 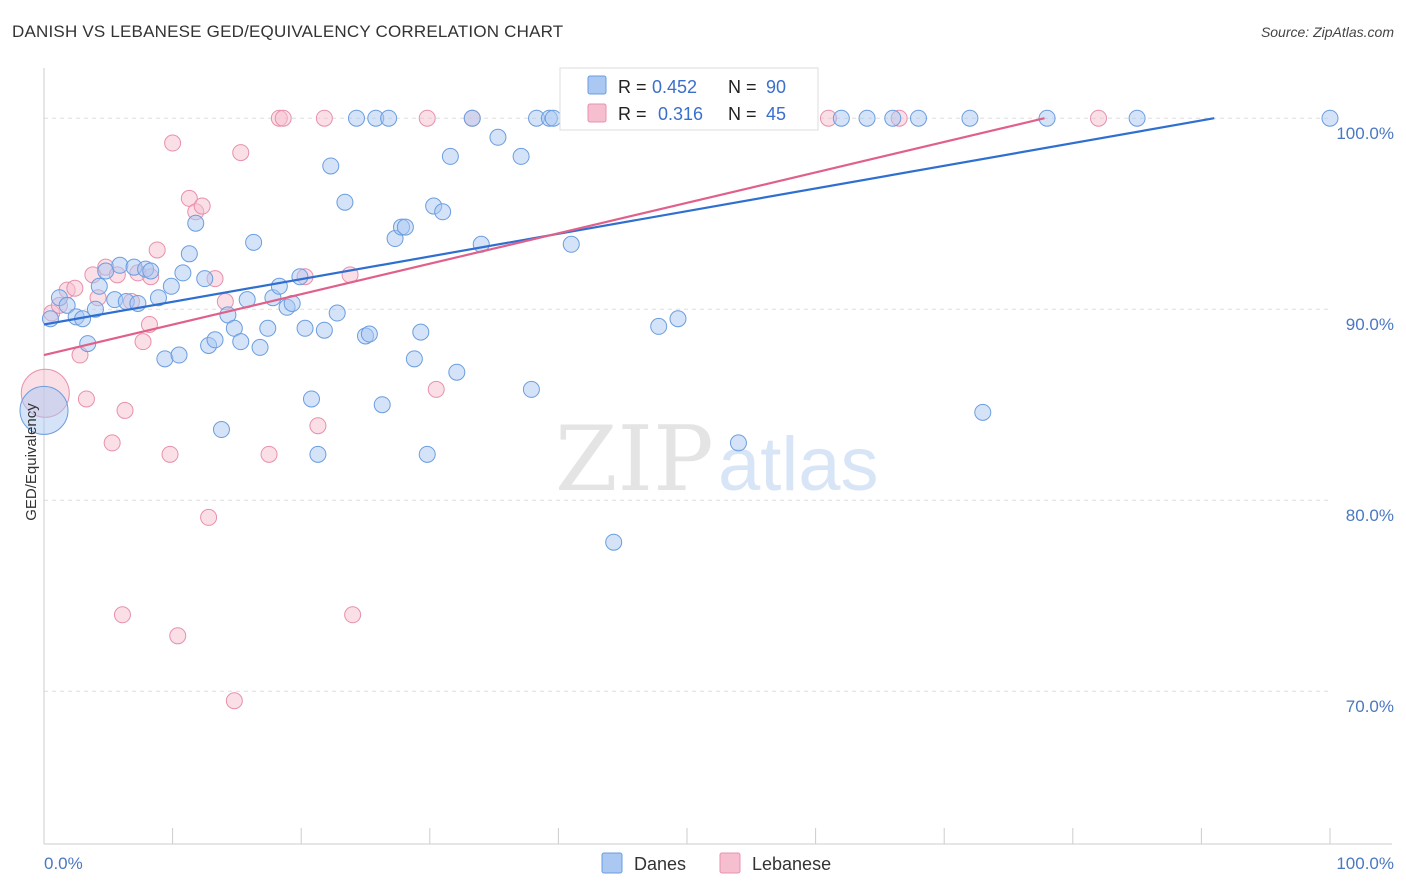 I want to click on legend-danes-n-value: 90, so click(x=776, y=87).